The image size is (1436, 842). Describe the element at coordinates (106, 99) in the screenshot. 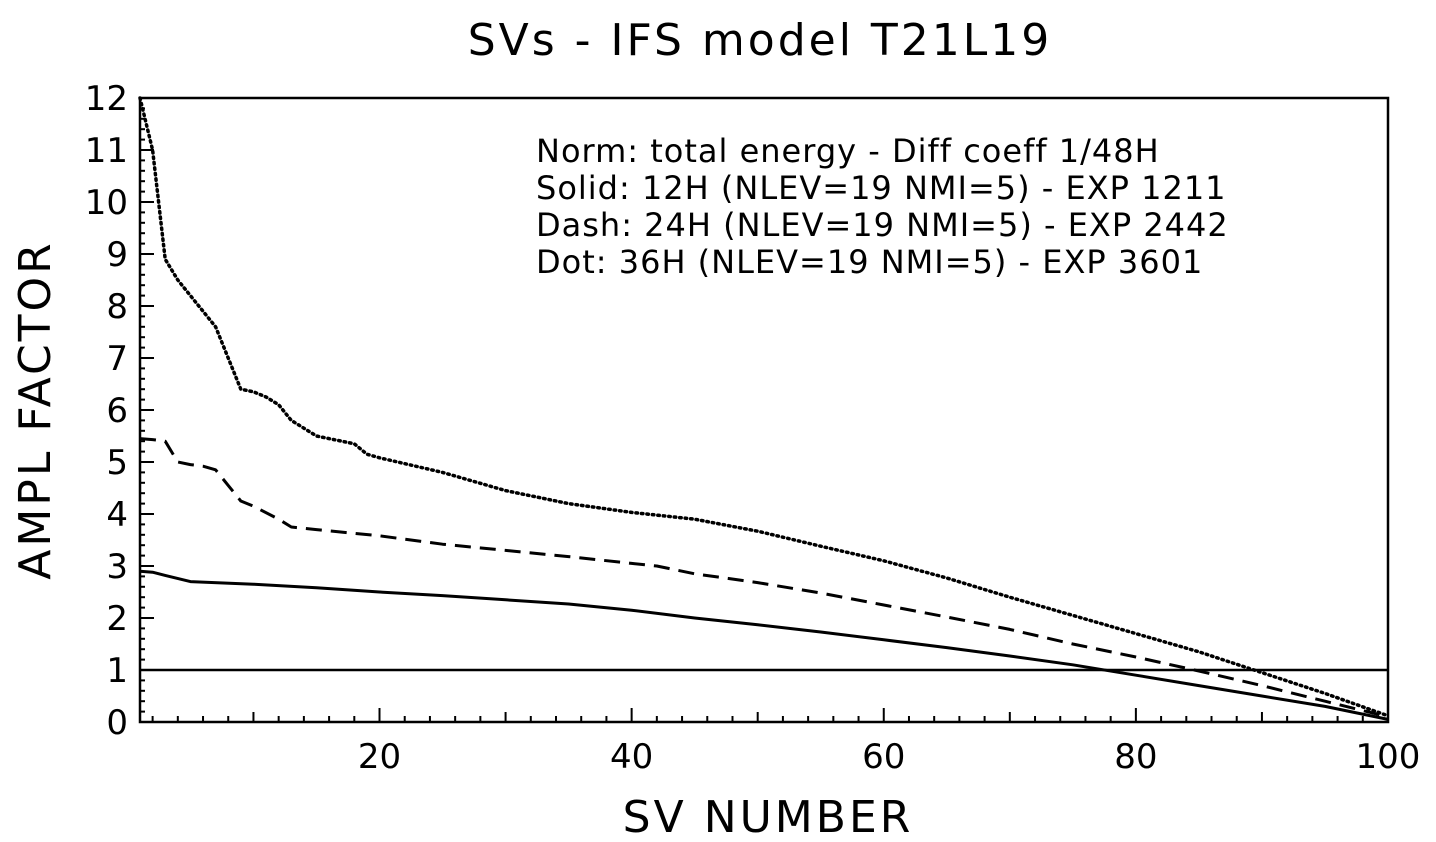

I see `y-tick-label: 12` at that location.